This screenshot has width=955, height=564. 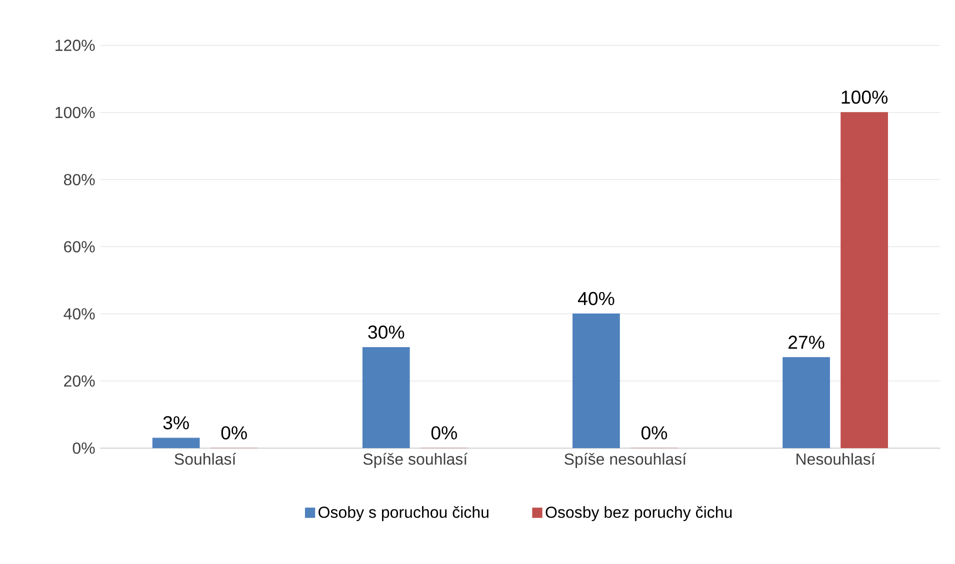 I want to click on data-label: 30%, so click(x=386, y=332).